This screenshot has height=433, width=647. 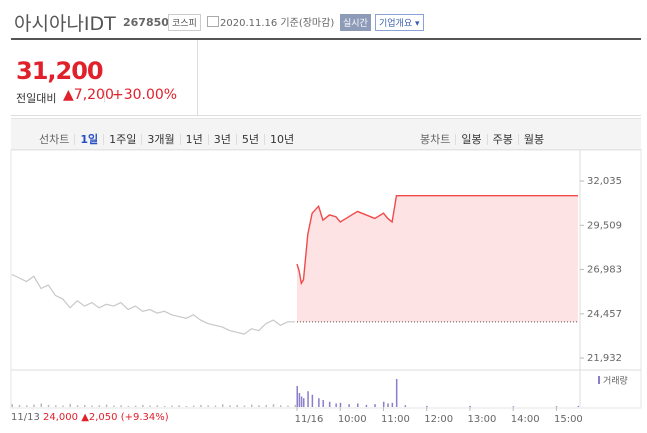 I want to click on today-line, so click(x=437, y=240).